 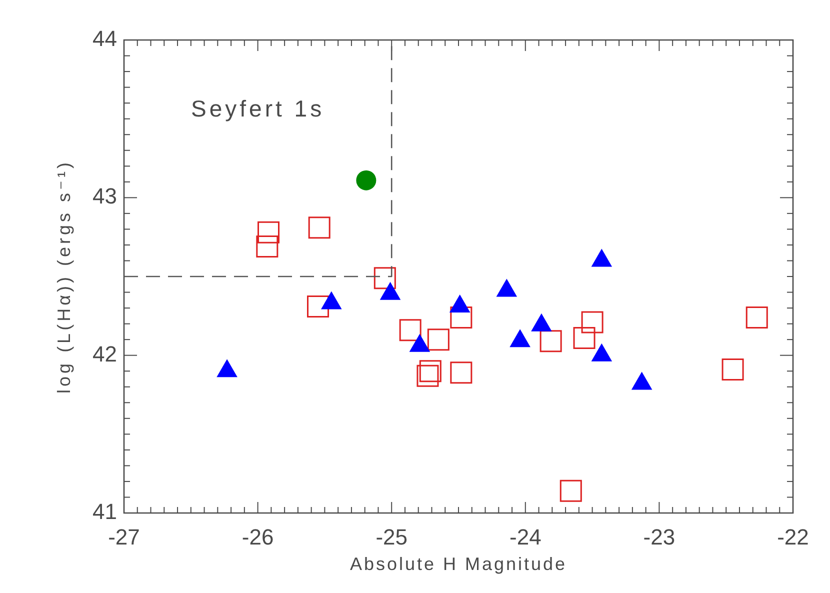 I want to click on x-tick-label: -23, so click(x=659, y=537).